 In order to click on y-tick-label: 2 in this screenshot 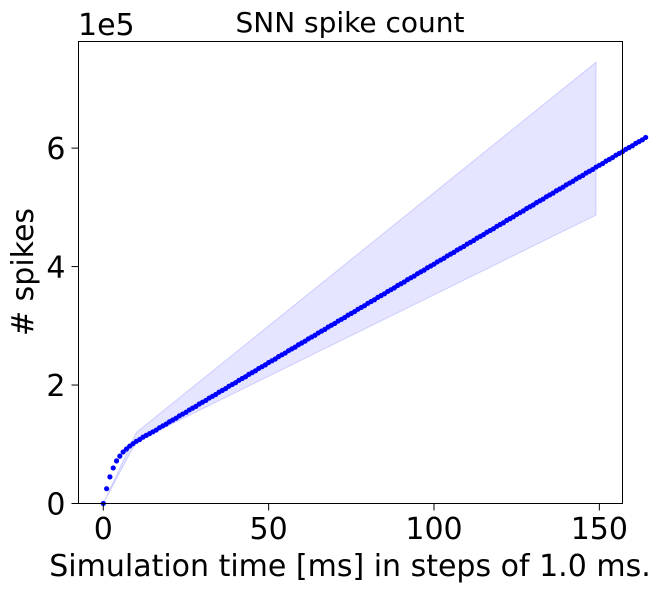, I will do `click(55, 386)`.